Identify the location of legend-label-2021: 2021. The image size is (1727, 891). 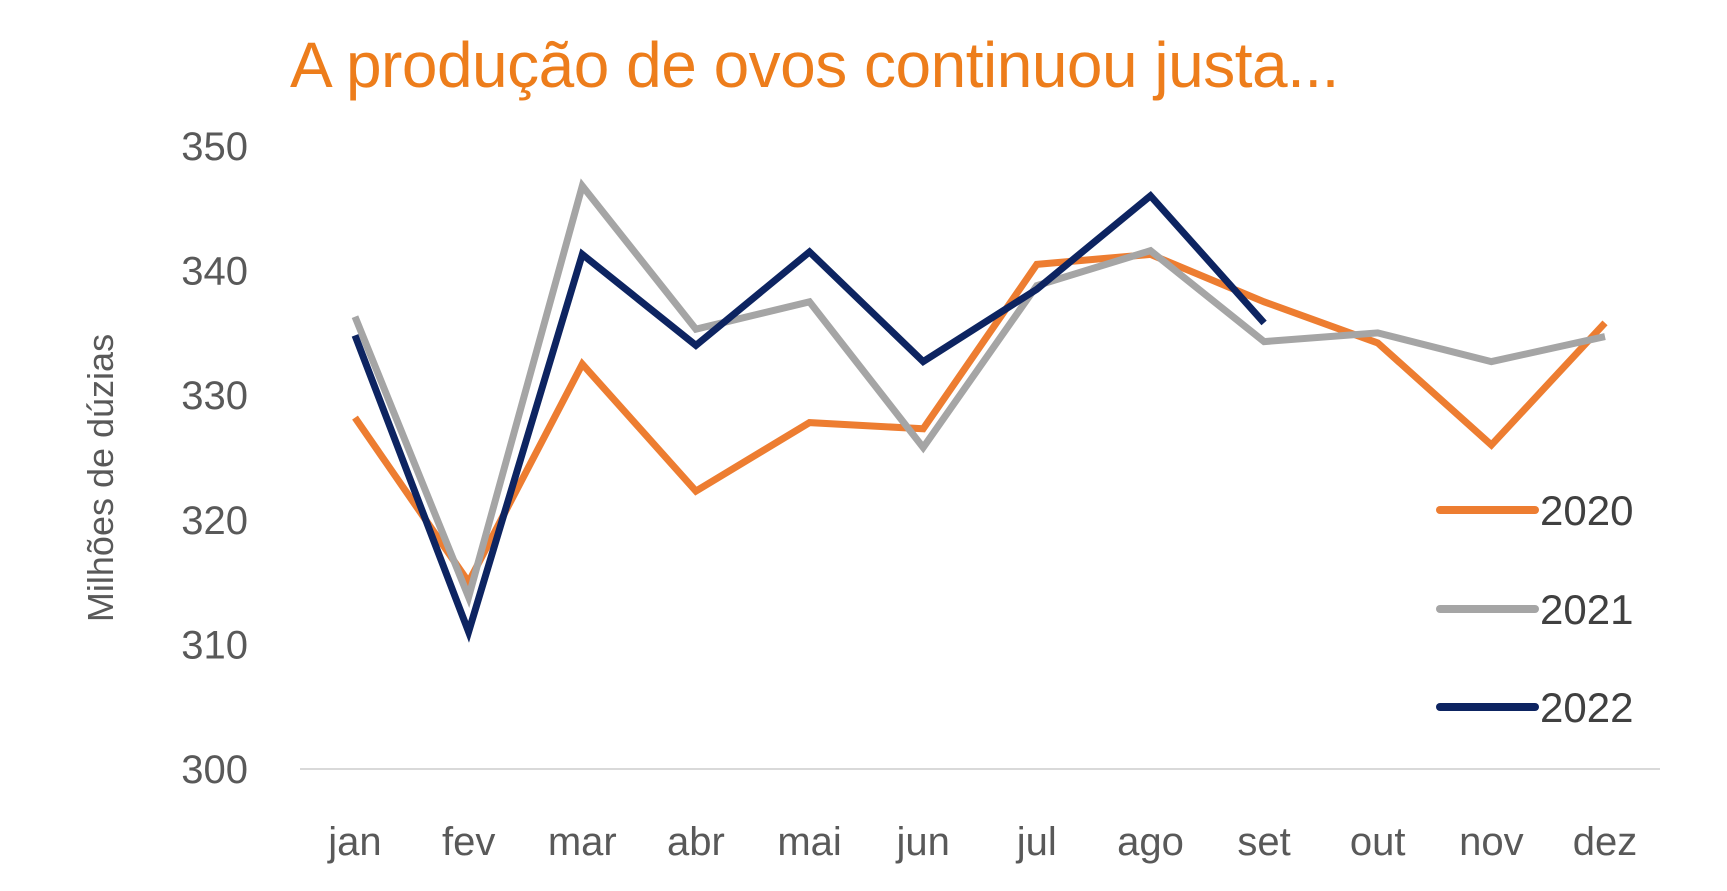
(1586, 609).